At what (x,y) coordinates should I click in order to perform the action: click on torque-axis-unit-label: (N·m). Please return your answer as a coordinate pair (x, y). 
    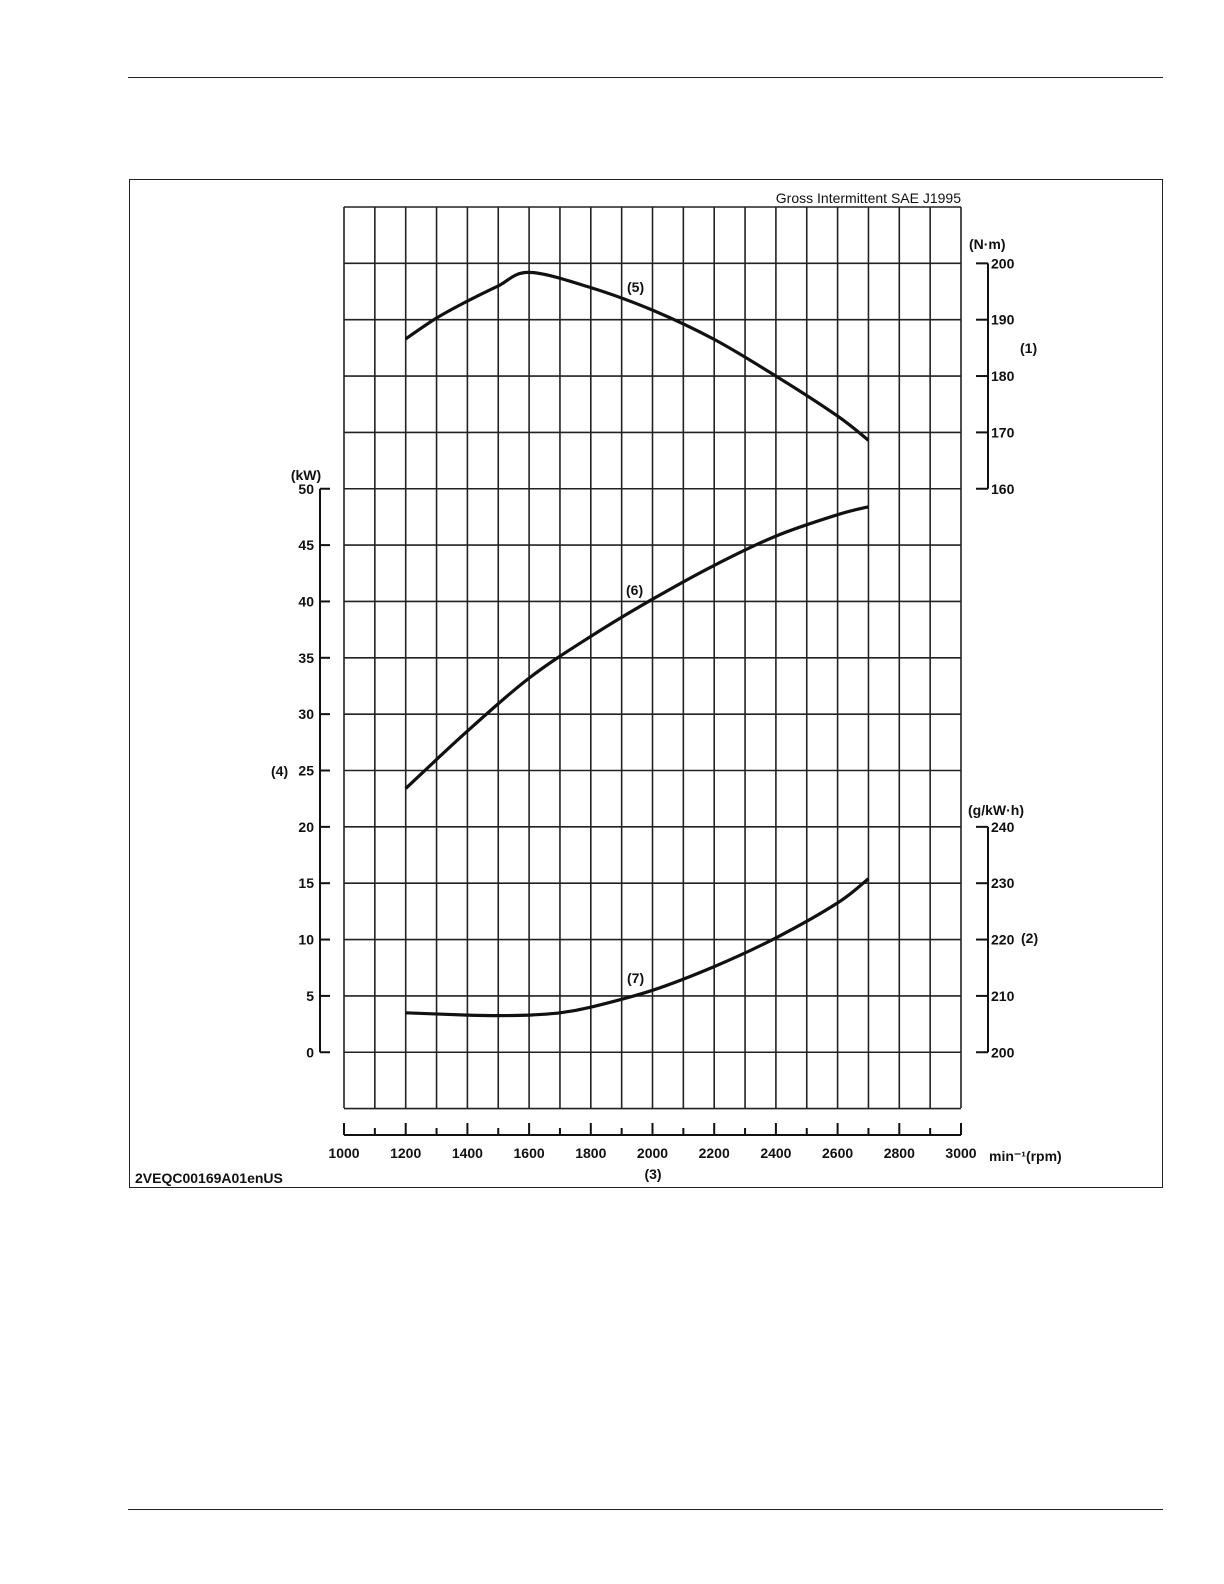
    Looking at the image, I should click on (987, 244).